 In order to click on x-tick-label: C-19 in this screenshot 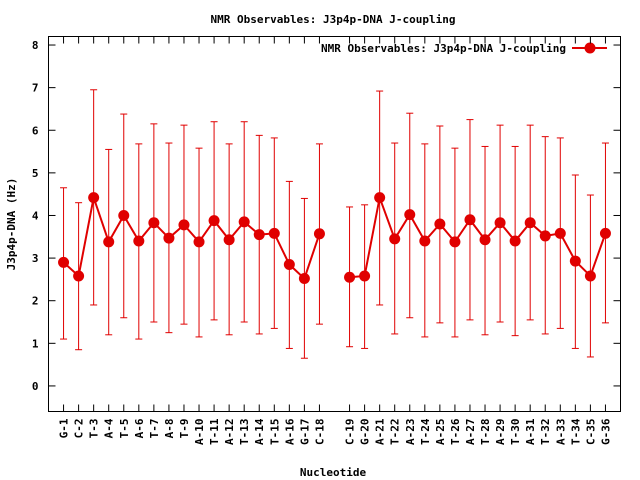, I will do `click(350, 432)`.